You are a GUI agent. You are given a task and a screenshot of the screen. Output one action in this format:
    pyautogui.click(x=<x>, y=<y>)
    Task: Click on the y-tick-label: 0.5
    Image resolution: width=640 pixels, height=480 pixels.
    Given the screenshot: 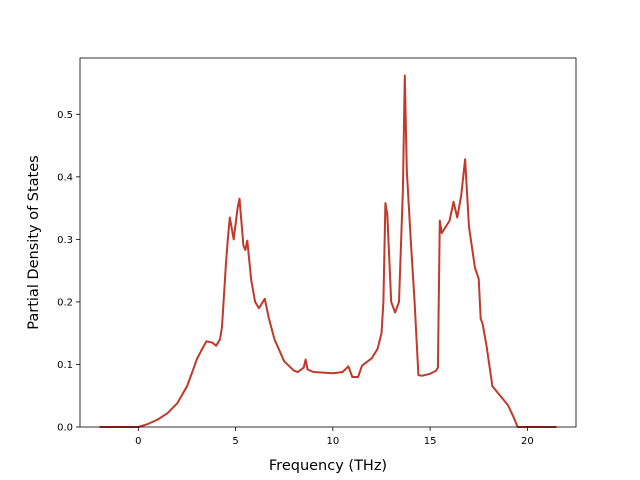 What is the action you would take?
    pyautogui.click(x=65, y=115)
    